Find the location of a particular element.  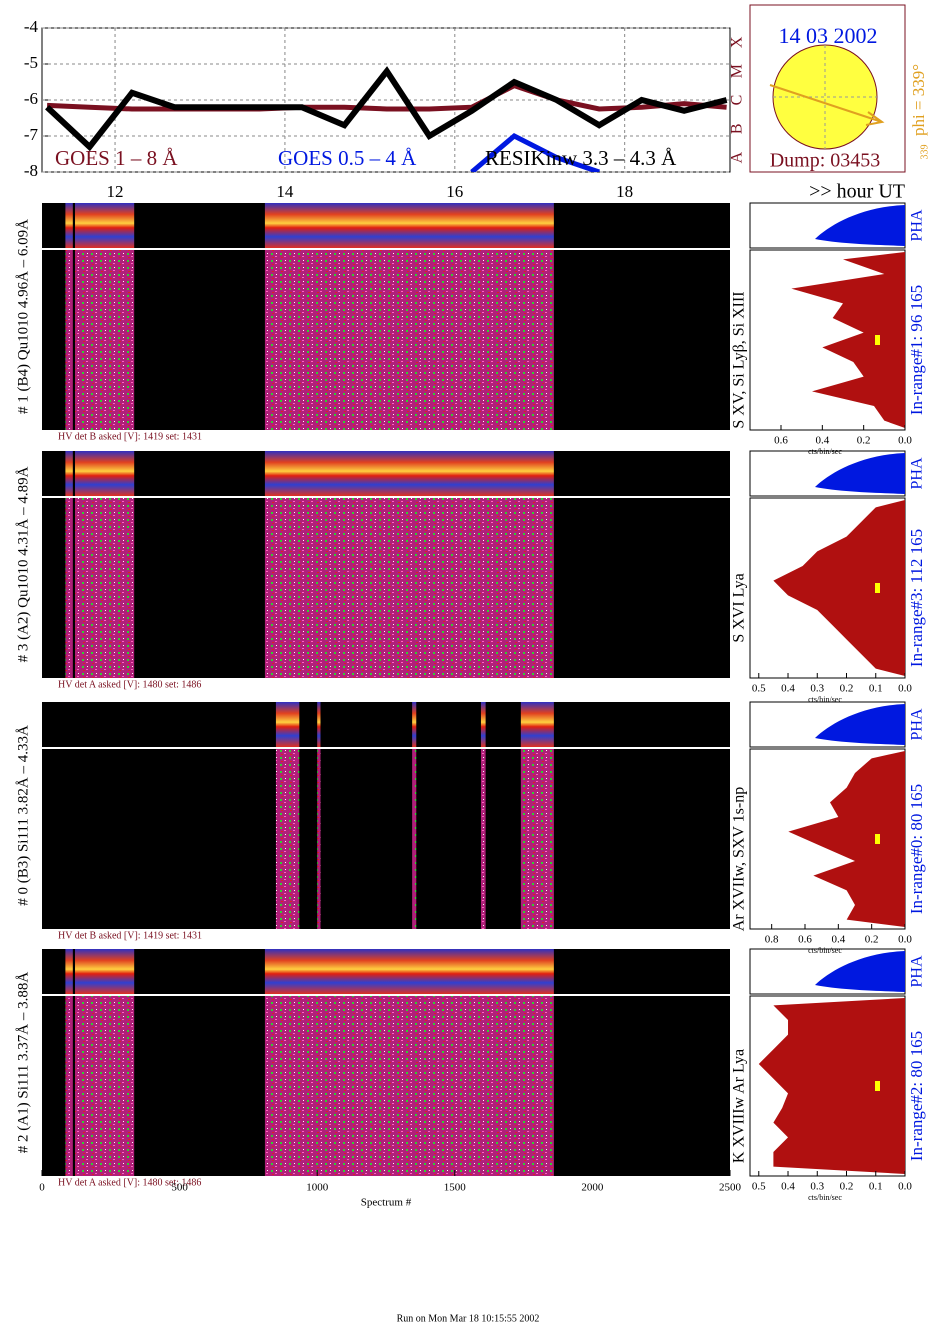

class-label: C is located at coordinates (737, 100).